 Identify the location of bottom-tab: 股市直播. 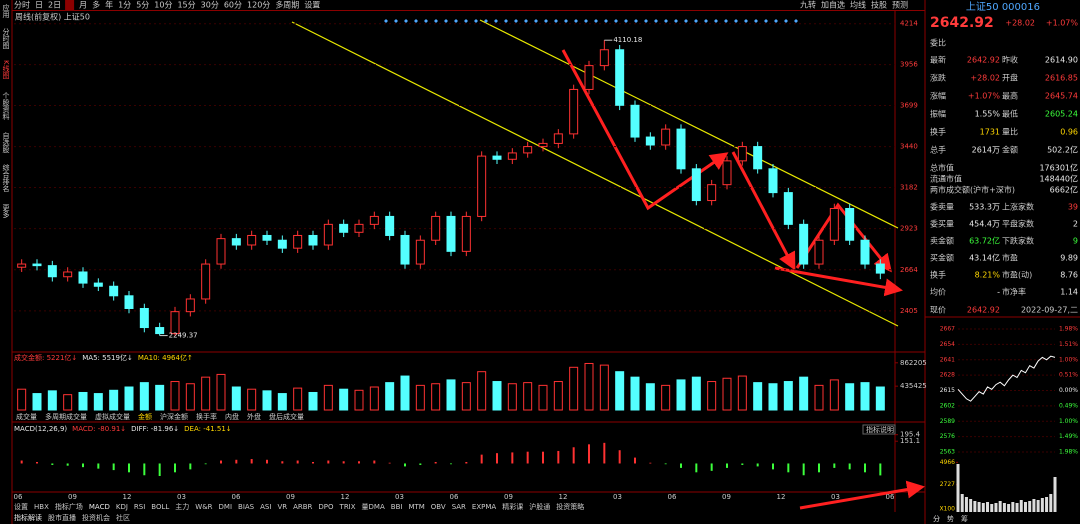
(62, 517).